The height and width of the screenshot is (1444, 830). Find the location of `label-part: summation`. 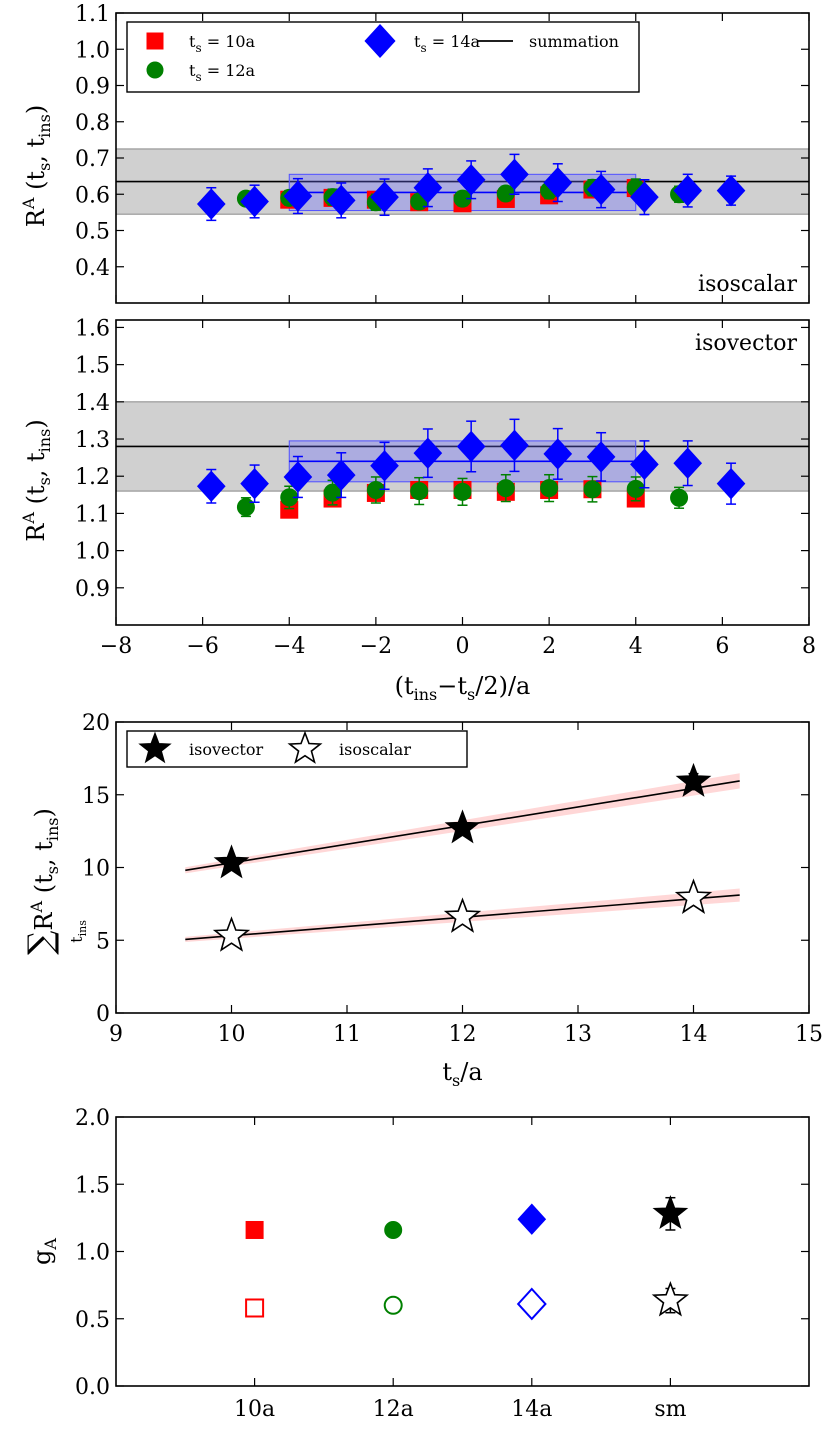

label-part: summation is located at coordinates (574, 41).